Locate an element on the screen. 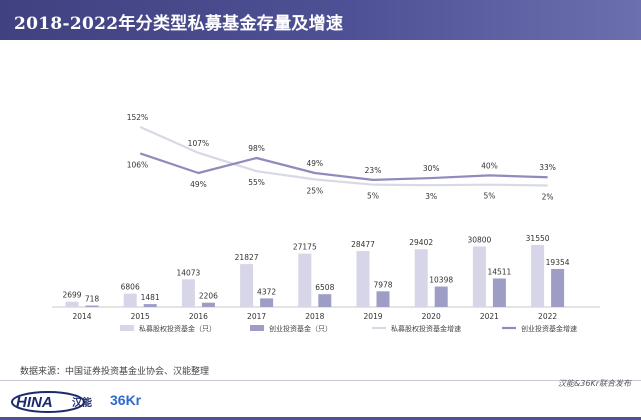 This screenshot has height=420, width=641. growth-label-equity: 152% is located at coordinates (137, 117).